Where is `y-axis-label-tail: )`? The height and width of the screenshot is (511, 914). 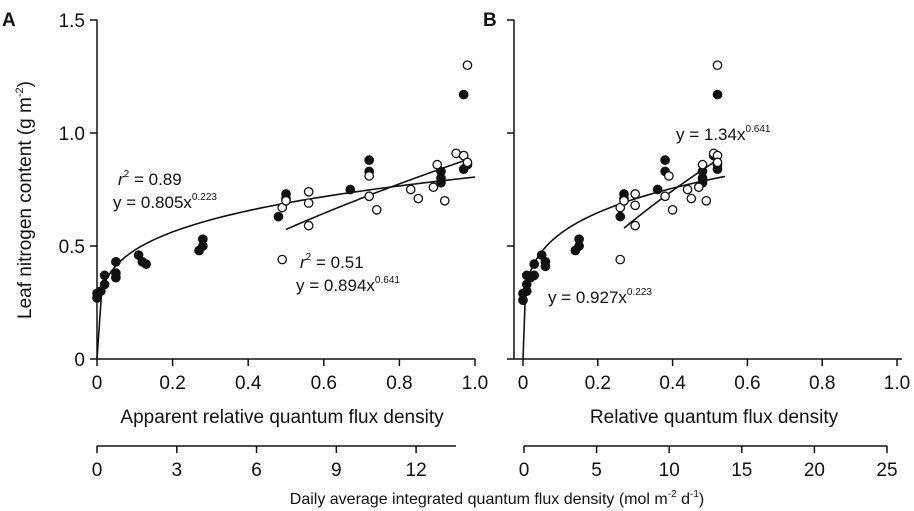 y-axis-label-tail: ) is located at coordinates (25, 84).